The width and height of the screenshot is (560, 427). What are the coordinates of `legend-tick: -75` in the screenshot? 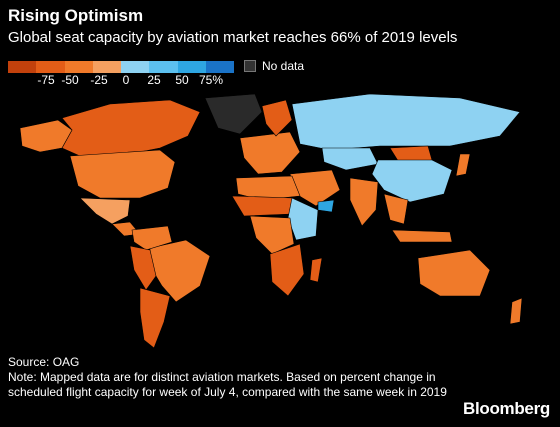 It's located at (46, 80).